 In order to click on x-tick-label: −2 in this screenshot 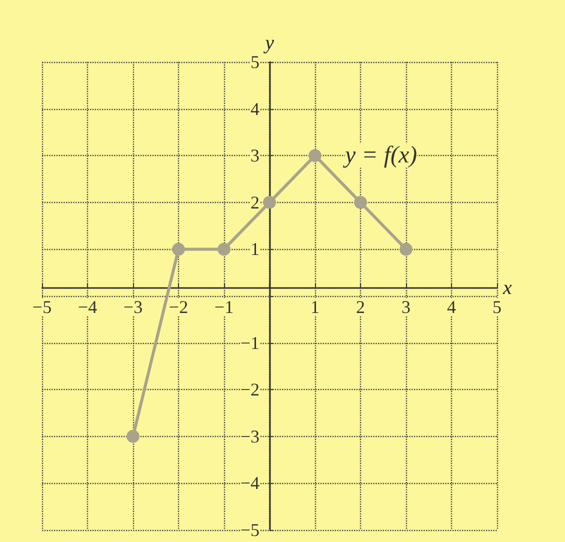, I will do `click(178, 307)`.